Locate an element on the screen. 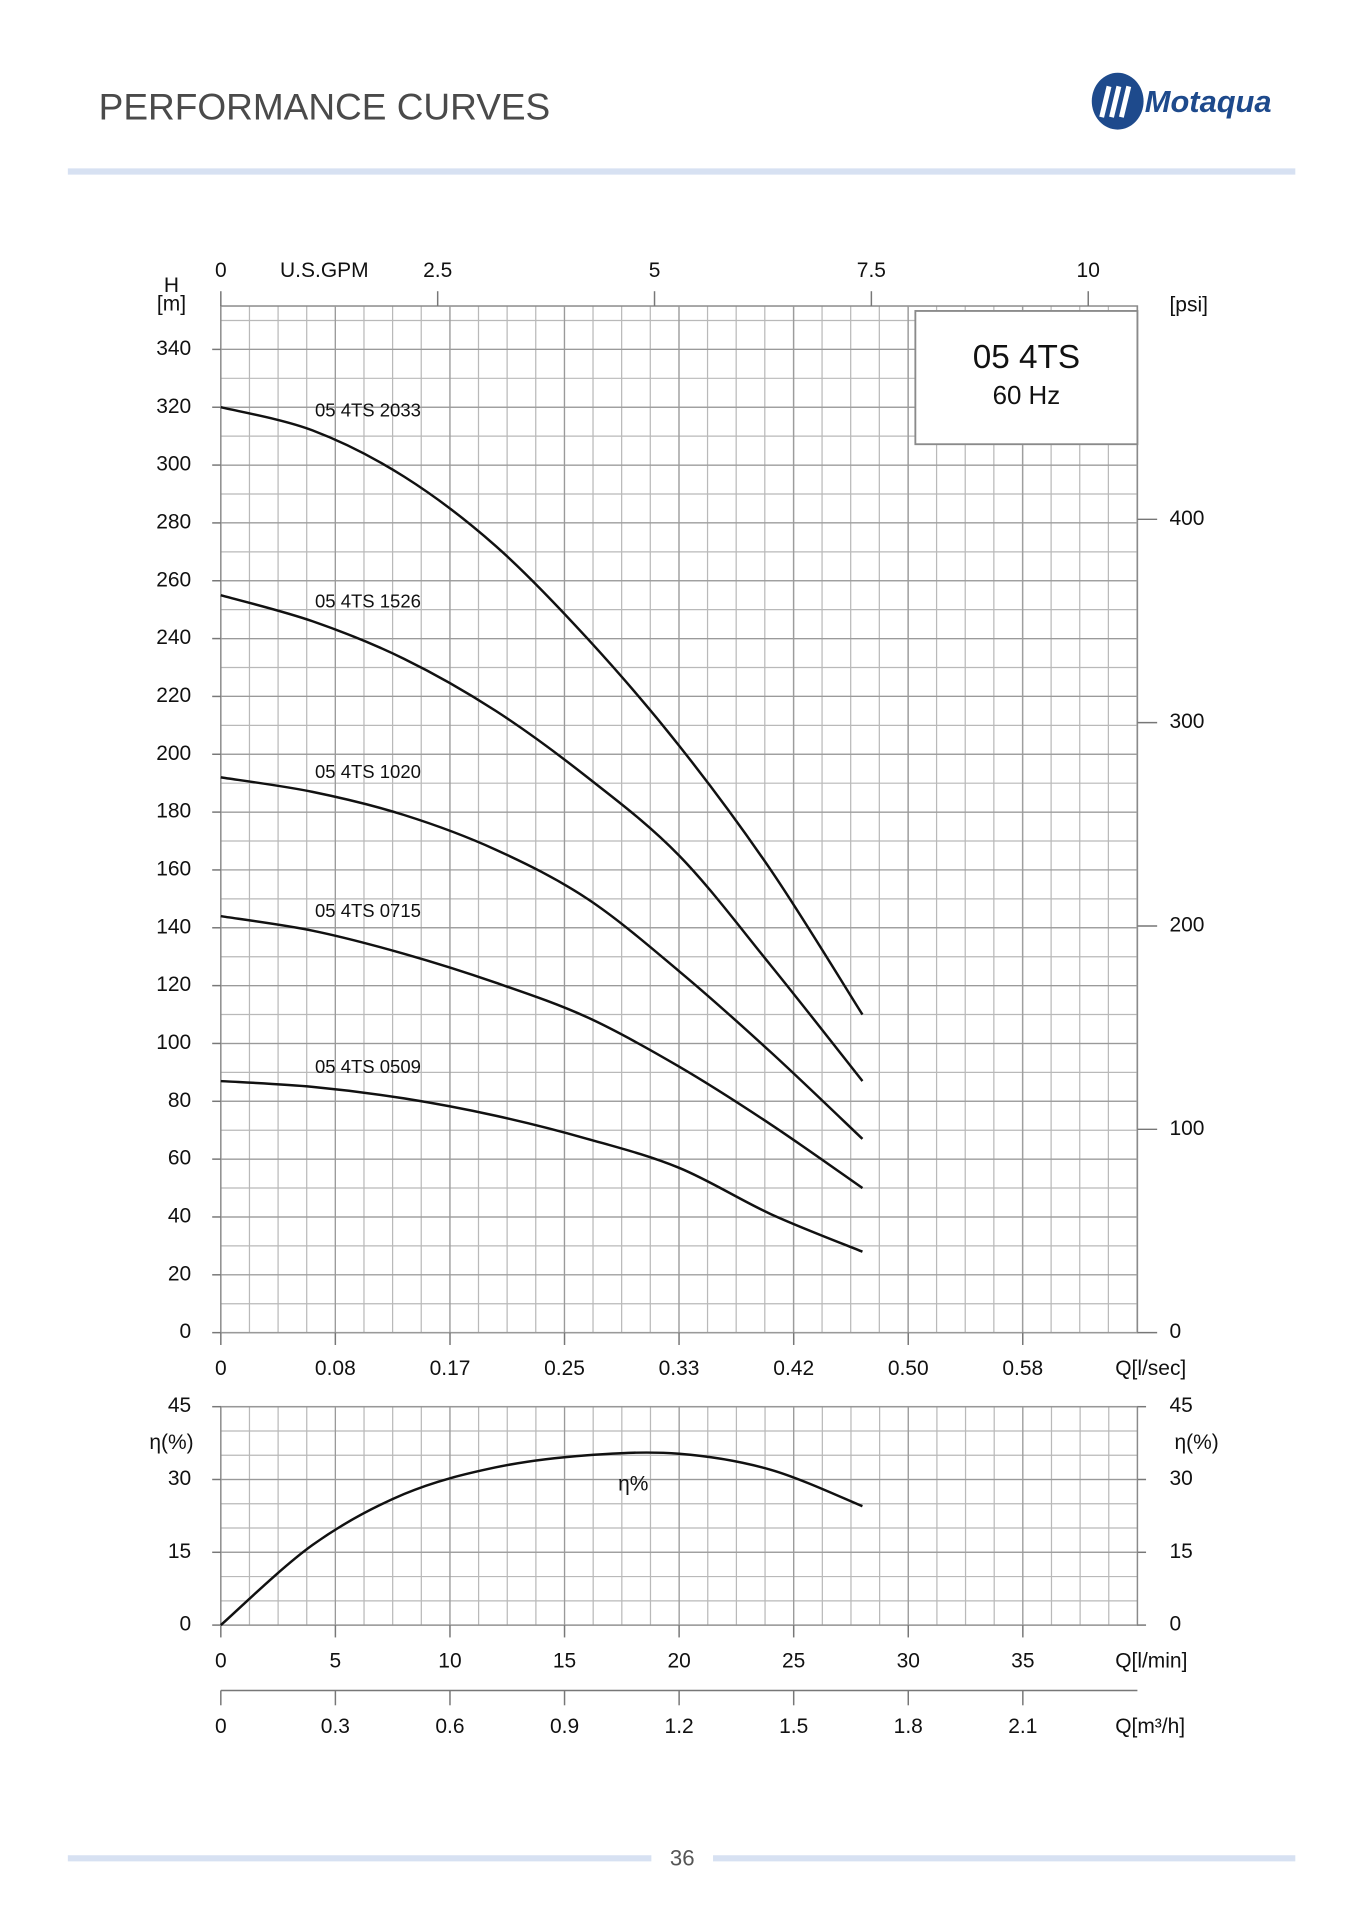 The image size is (1357, 1920). x2-tick-label: 1.5 is located at coordinates (793, 1726).